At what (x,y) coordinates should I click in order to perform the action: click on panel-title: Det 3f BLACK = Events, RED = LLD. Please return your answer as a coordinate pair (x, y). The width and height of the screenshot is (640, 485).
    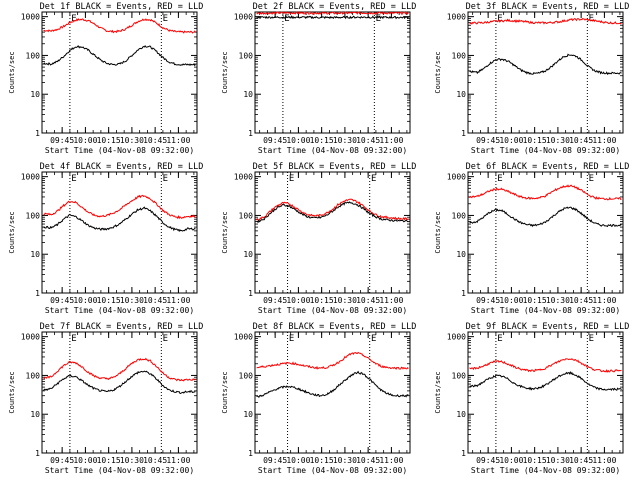
    Looking at the image, I should click on (548, 7).